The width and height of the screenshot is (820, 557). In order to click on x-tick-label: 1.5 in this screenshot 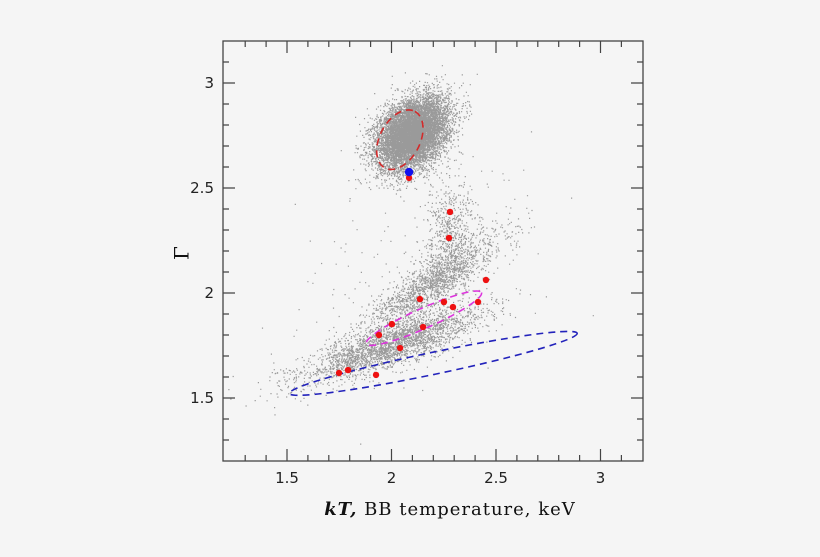, I will do `click(287, 478)`.